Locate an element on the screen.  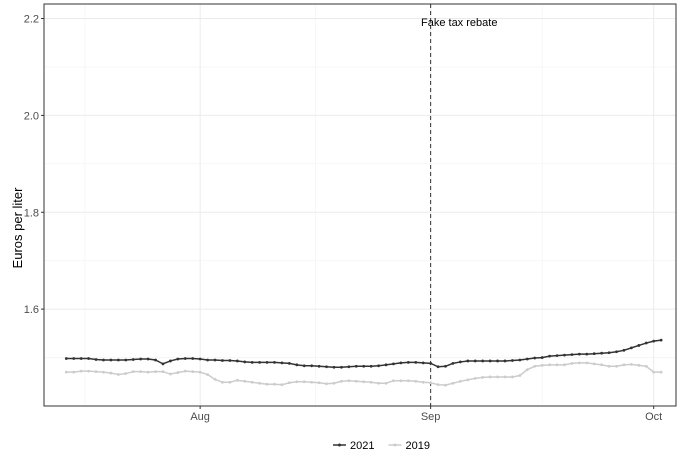
y-tick-label: 2.2 is located at coordinates (31, 20).